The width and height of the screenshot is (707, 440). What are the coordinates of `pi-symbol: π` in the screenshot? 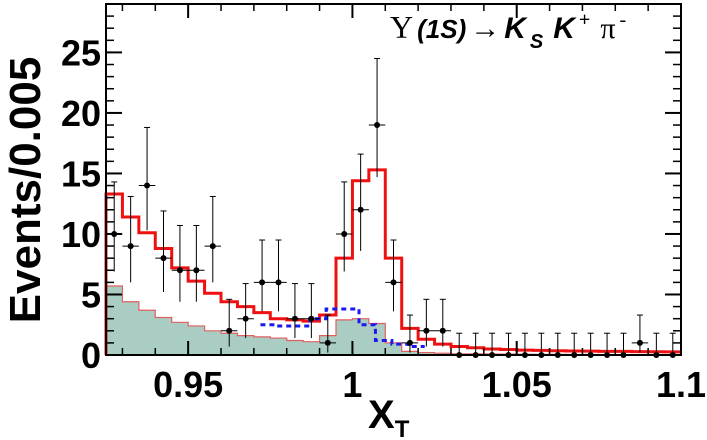 It's located at (607, 28).